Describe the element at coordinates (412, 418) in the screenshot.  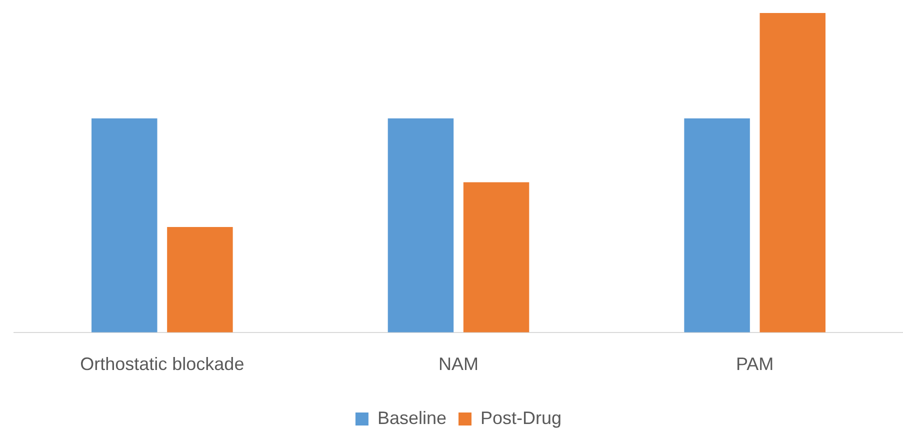
I see `legend-label: Baseline` at that location.